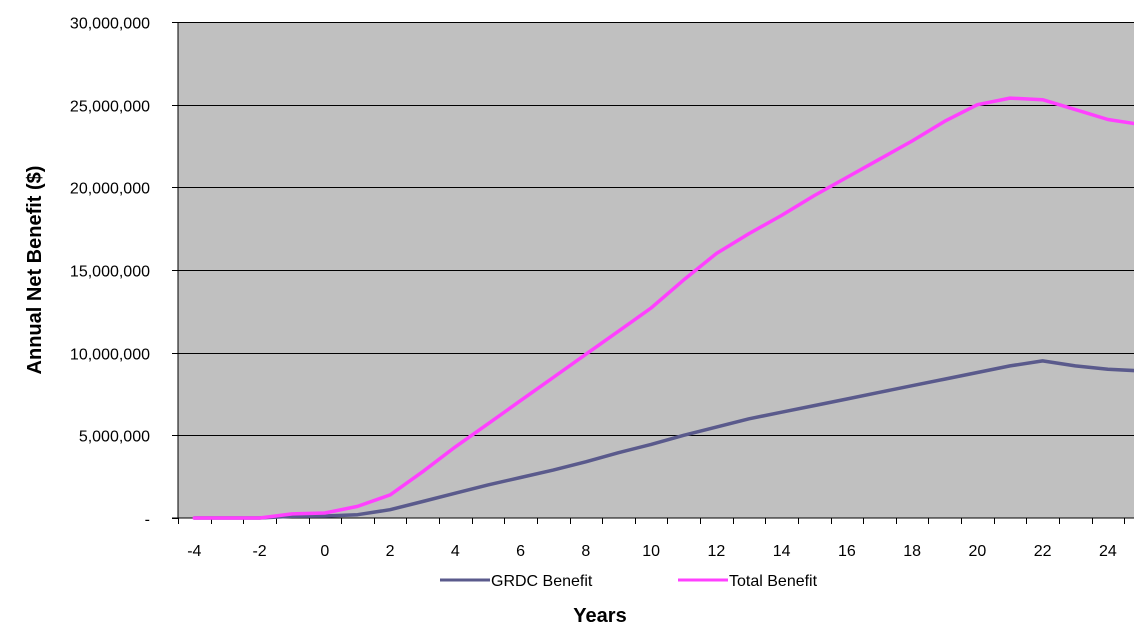  I want to click on x-tick-label: 20, so click(977, 551).